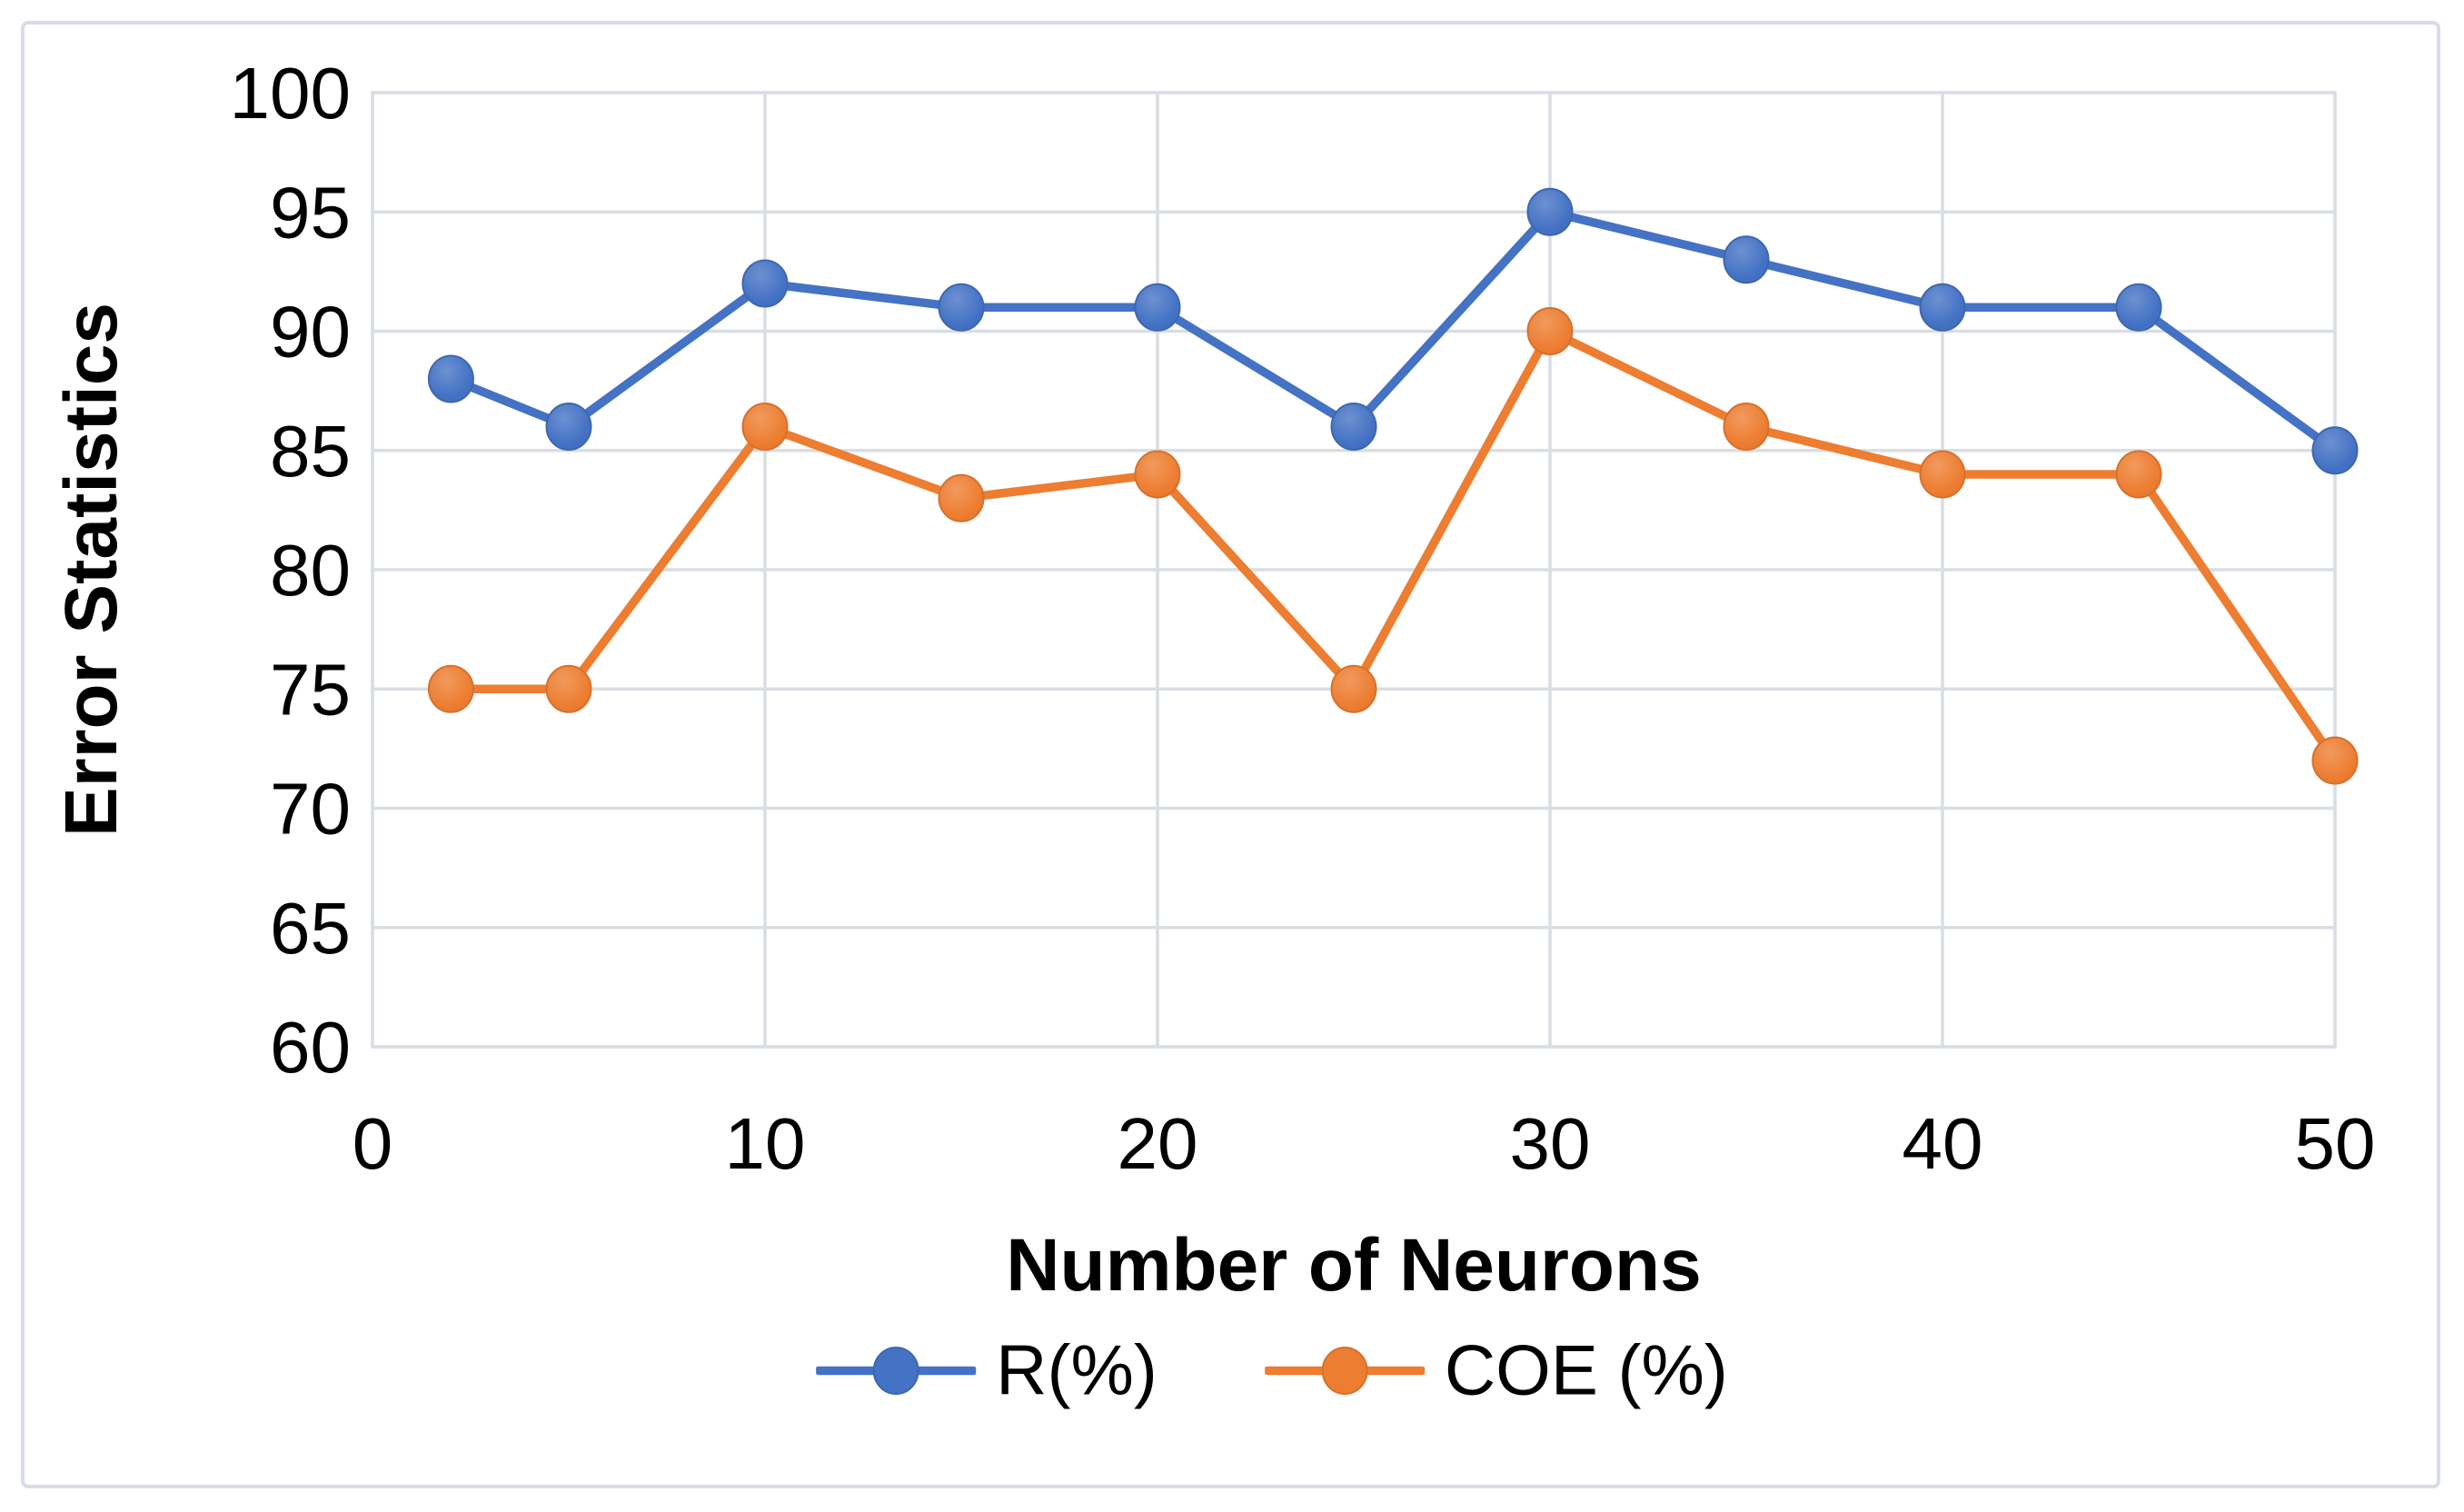 The width and height of the screenshot is (2464, 1512). Describe the element at coordinates (311, 809) in the screenshot. I see `y-tick-label: 70` at that location.